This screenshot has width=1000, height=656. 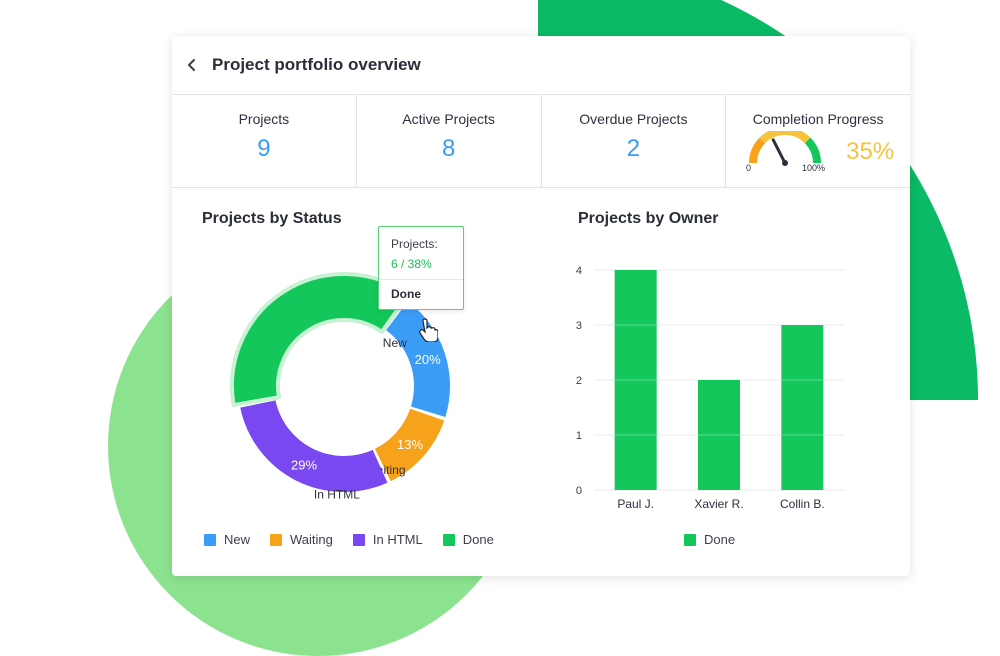 I want to click on stat-value: 8, so click(x=448, y=148).